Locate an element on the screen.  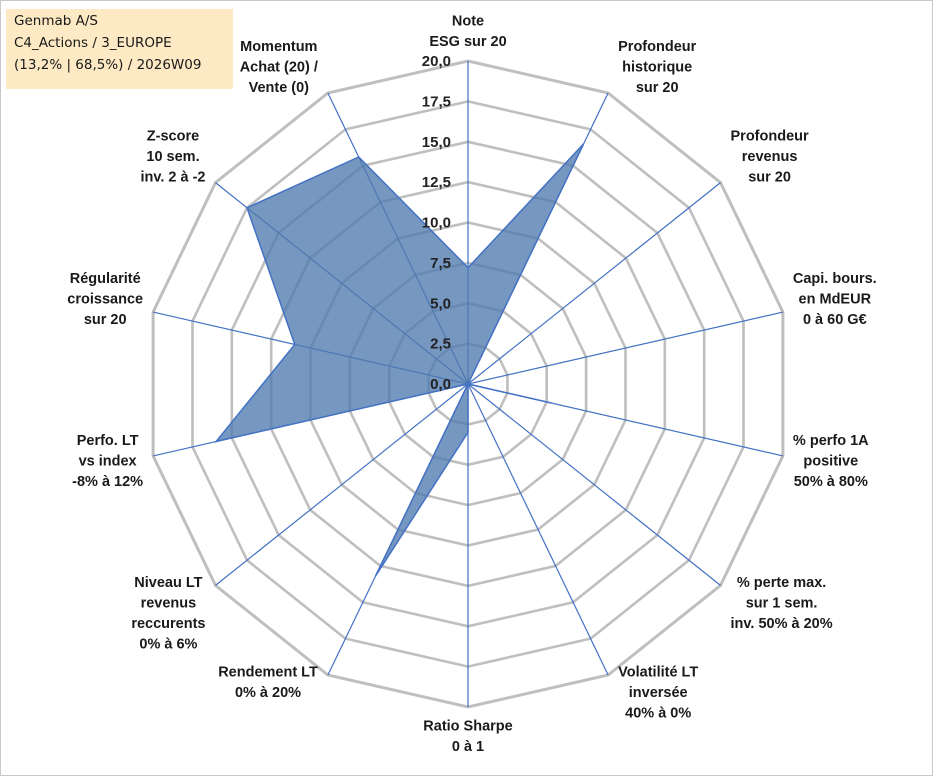
axis-label: Z-score 10 sem. inv. 2 à -2 is located at coordinates (172, 157).